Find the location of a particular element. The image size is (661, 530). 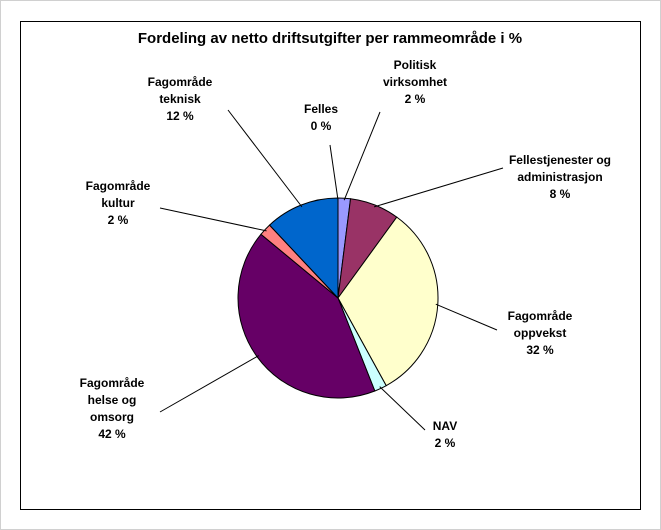

data-label: Fagområde teknisk 12 % is located at coordinates (180, 99).